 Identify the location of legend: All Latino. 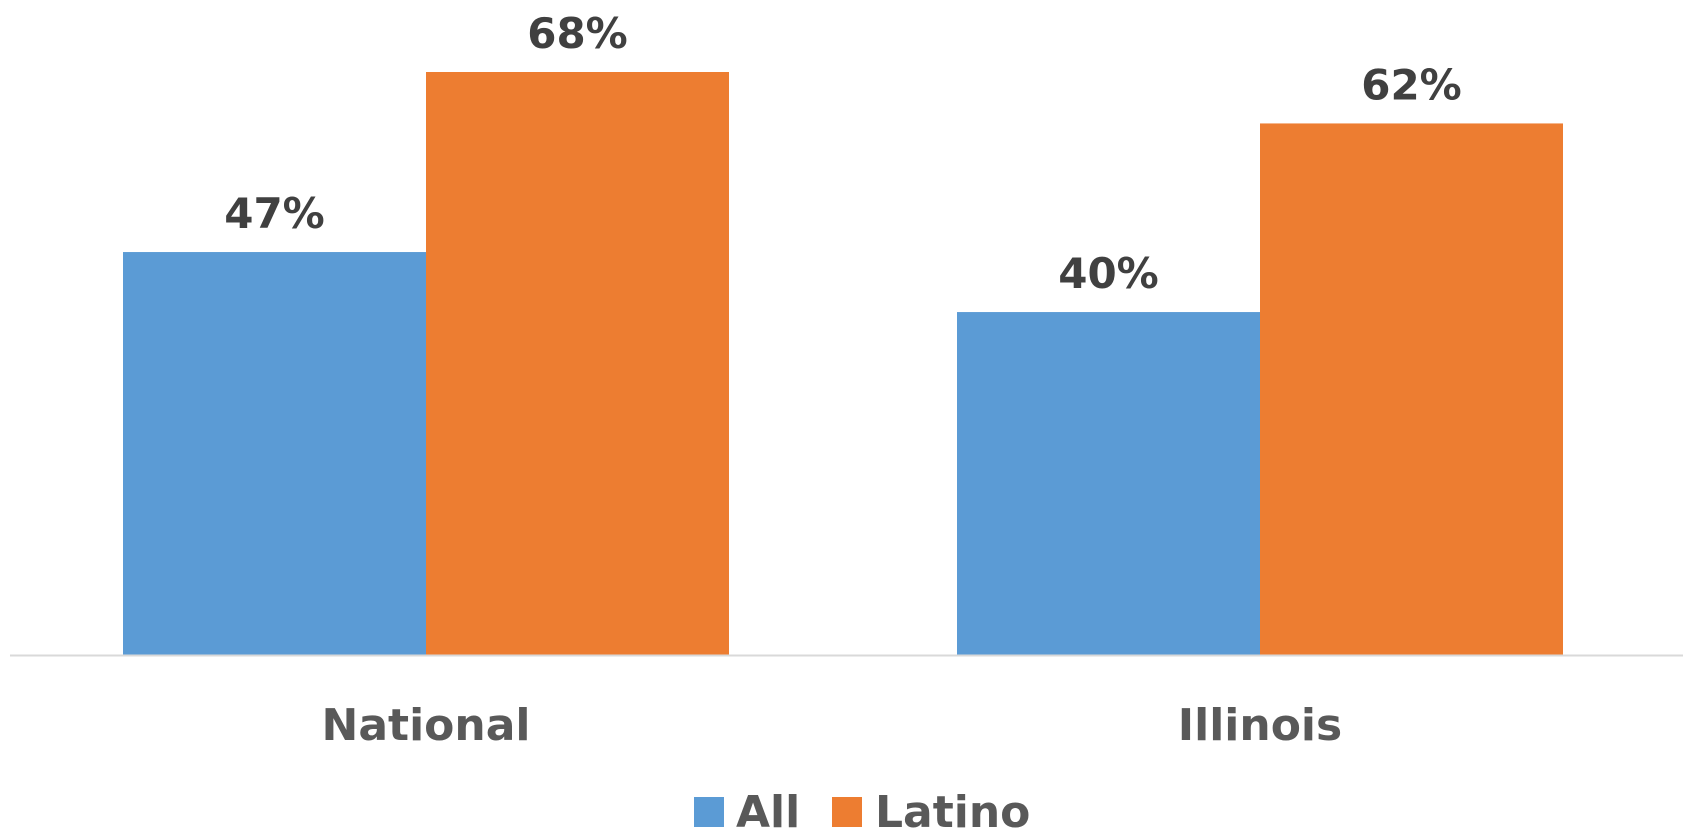
(862, 809).